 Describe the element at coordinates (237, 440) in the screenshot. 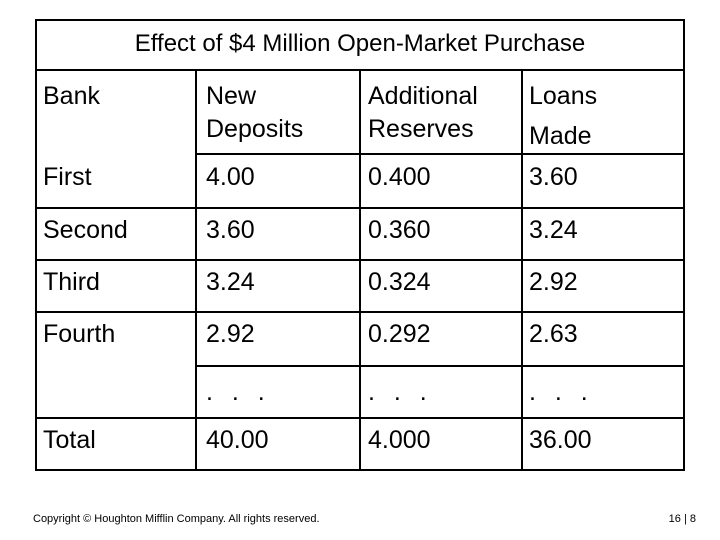

I see `total-deposits: 40.00` at that location.